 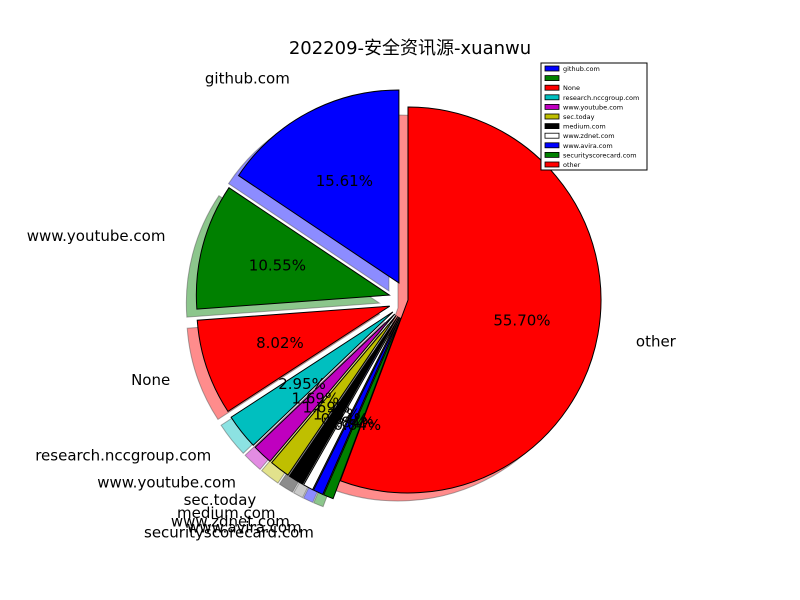 What do you see at coordinates (226, 513) in the screenshot?
I see `slice-label-medium-com: medium.com` at bounding box center [226, 513].